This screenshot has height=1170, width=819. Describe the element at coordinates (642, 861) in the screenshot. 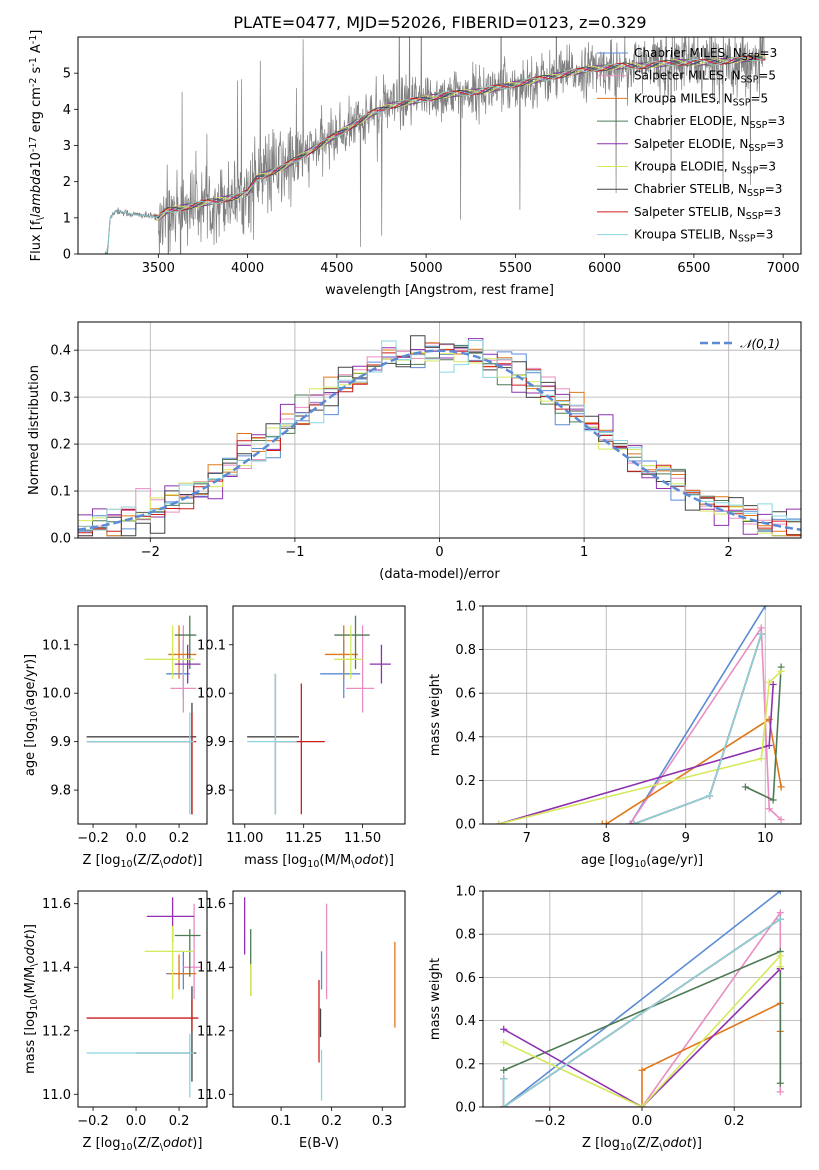

I see `x-axis-label: age [log10(age/yr)]` at that location.